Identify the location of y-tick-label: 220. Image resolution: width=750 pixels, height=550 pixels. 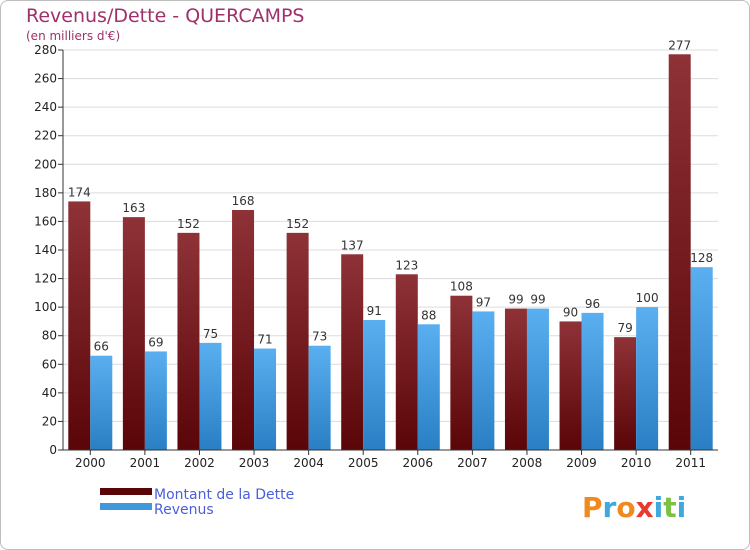
(45, 136).